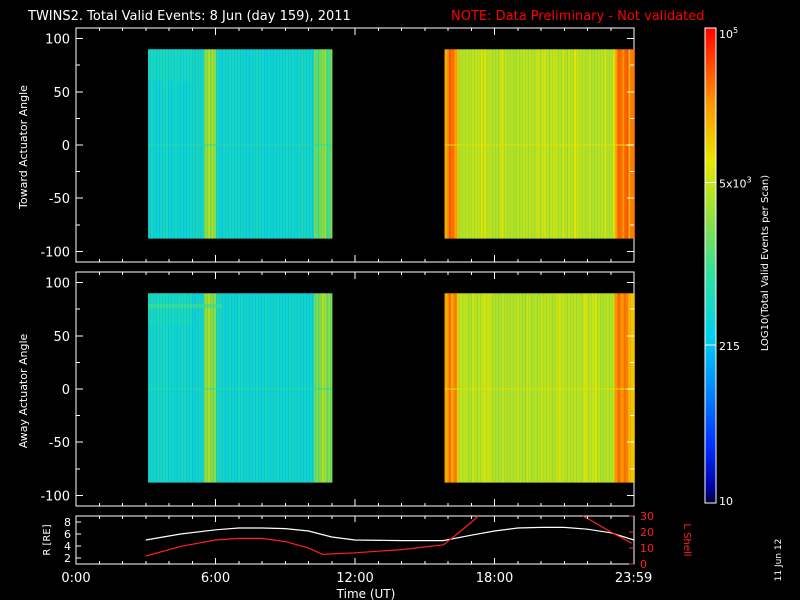 Image resolution: width=800 pixels, height=600 pixels. I want to click on time-tick-label: 12:00, so click(354, 578).